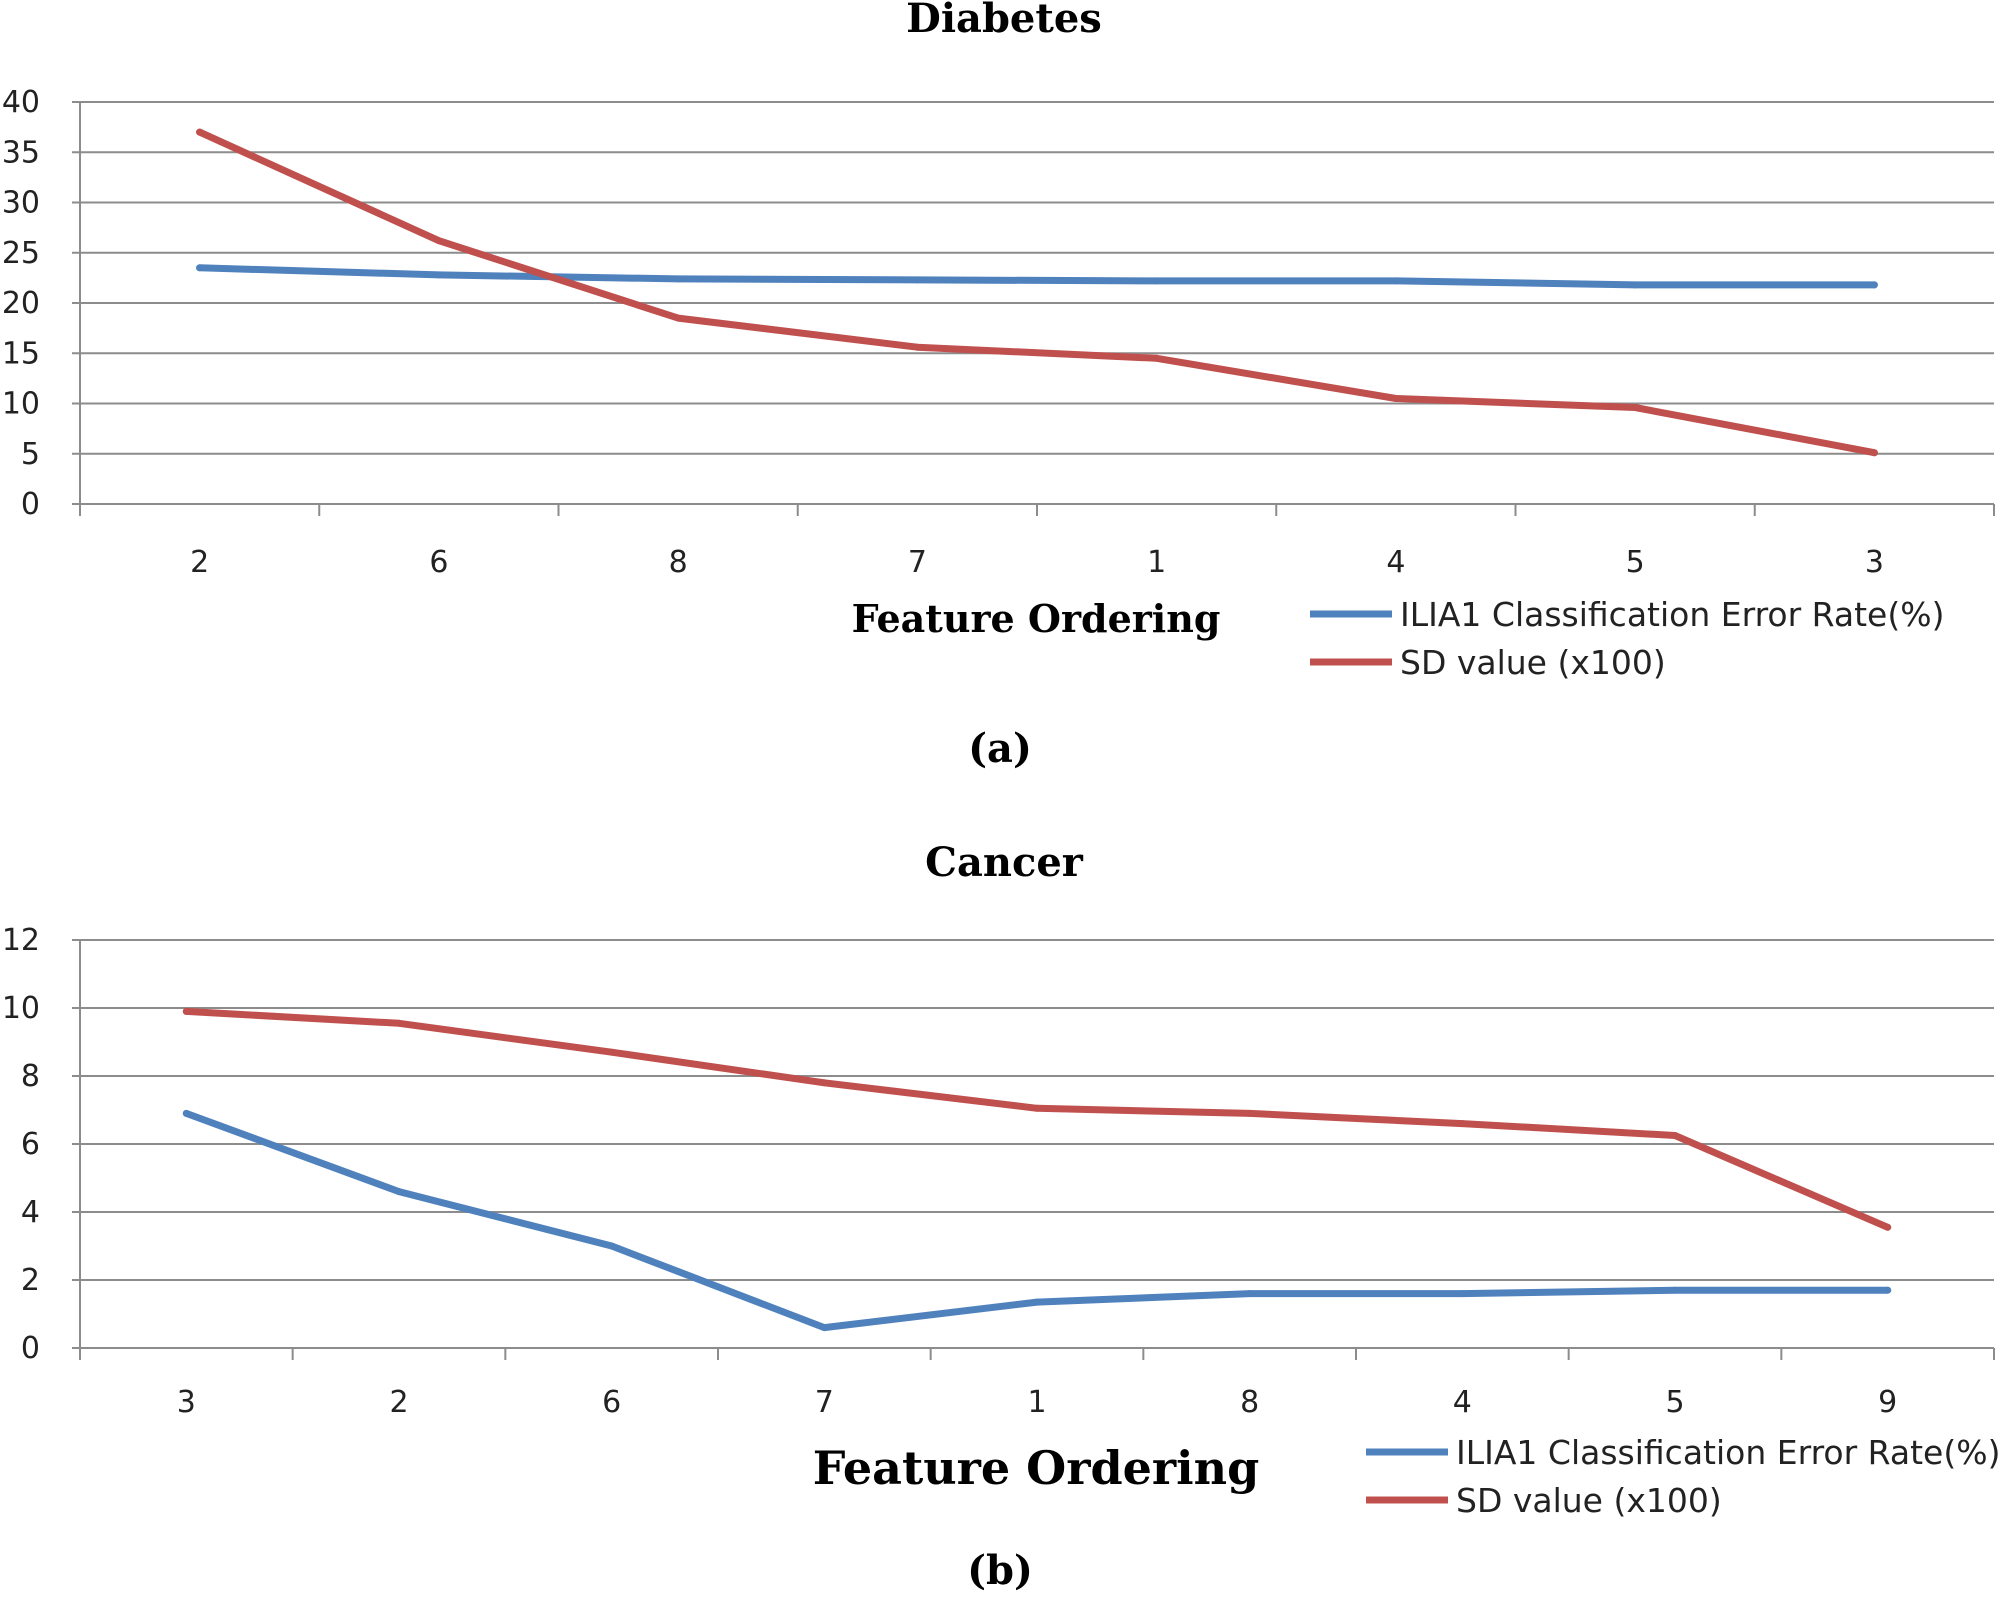 This screenshot has width=2006, height=1597. Describe the element at coordinates (30, 1212) in the screenshot. I see `y-tick-label: 4` at that location.